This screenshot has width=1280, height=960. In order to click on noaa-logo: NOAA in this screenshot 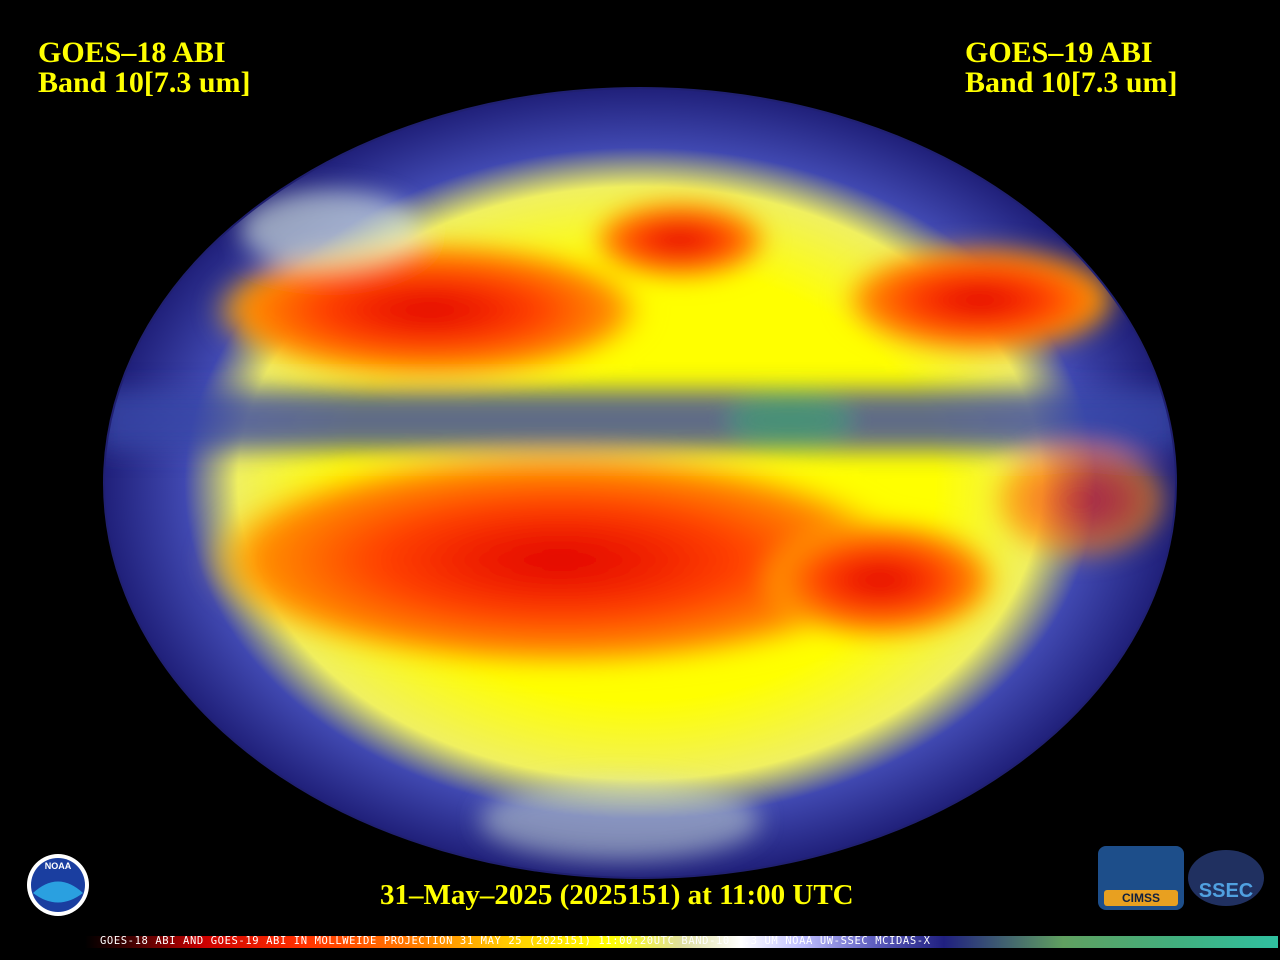, I will do `click(58, 885)`.